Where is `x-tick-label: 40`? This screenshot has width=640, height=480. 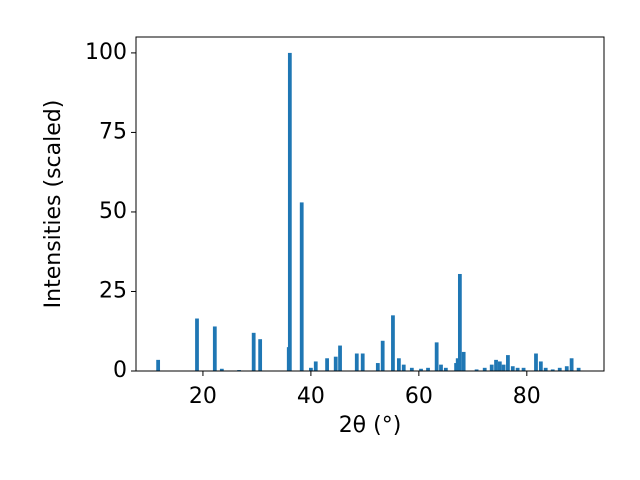 x-tick-label: 40 is located at coordinates (311, 396).